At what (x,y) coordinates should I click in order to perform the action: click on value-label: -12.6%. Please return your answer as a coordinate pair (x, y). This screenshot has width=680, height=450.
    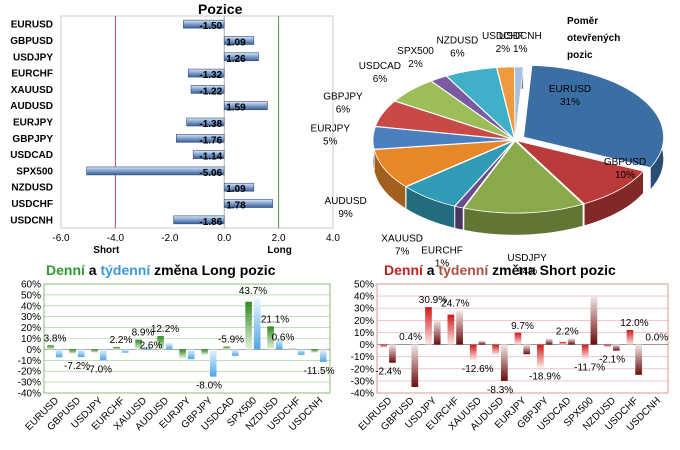
    Looking at the image, I should click on (478, 369).